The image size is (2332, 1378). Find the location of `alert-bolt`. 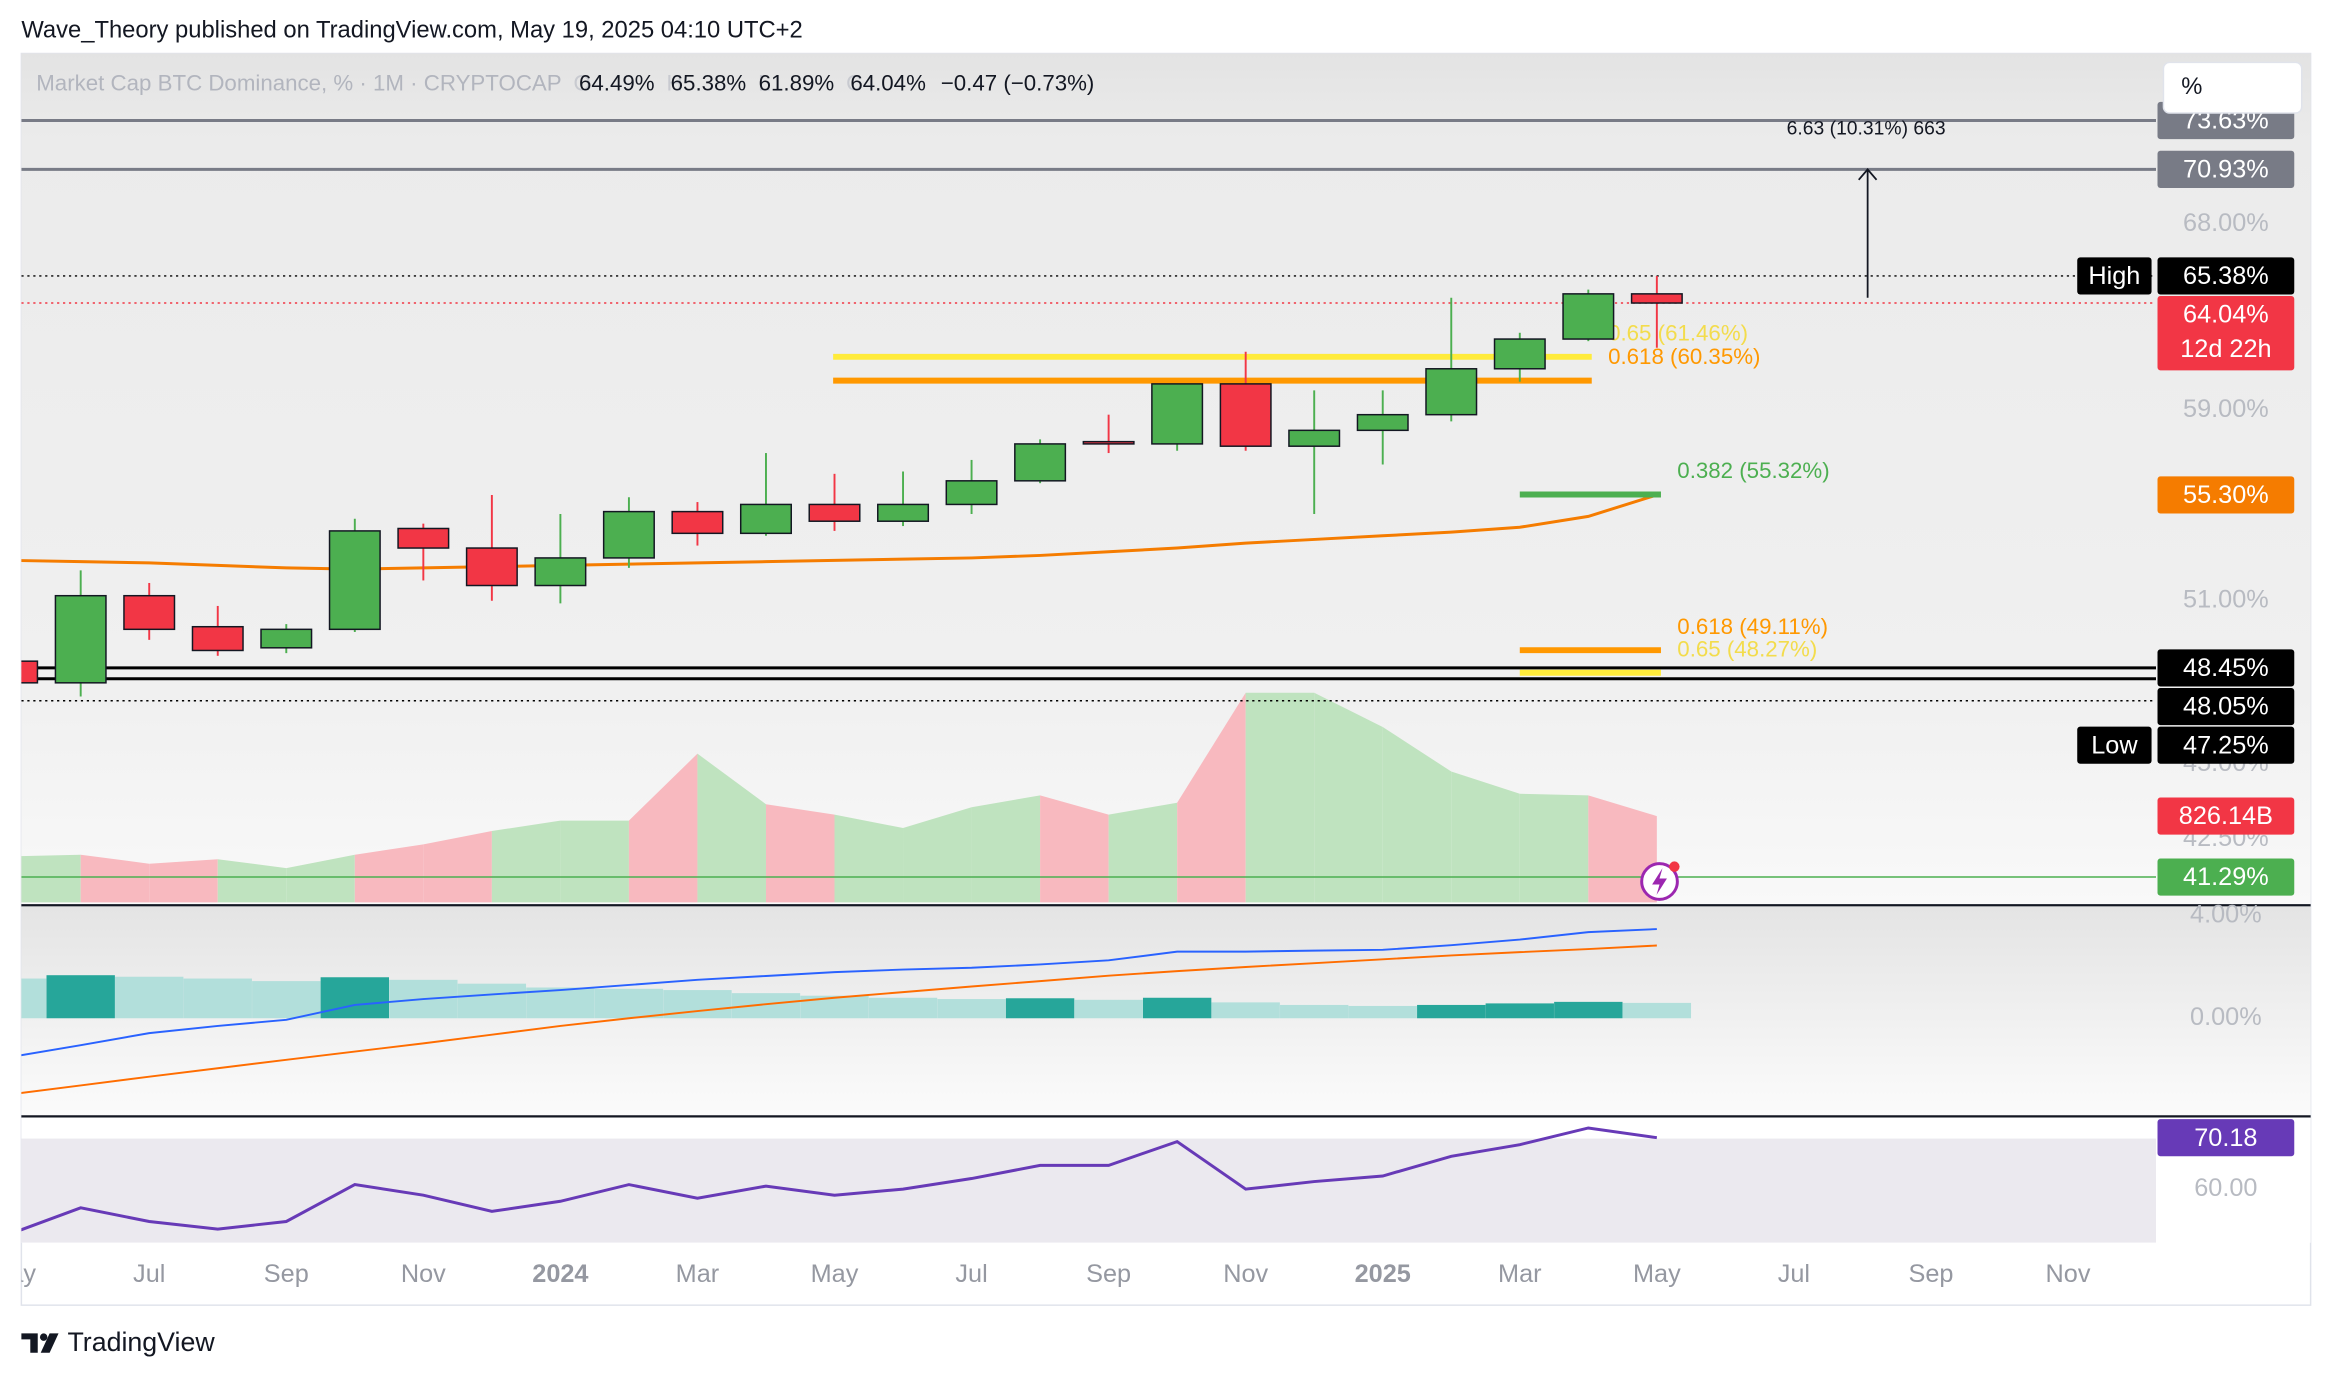

alert-bolt is located at coordinates (1659, 881).